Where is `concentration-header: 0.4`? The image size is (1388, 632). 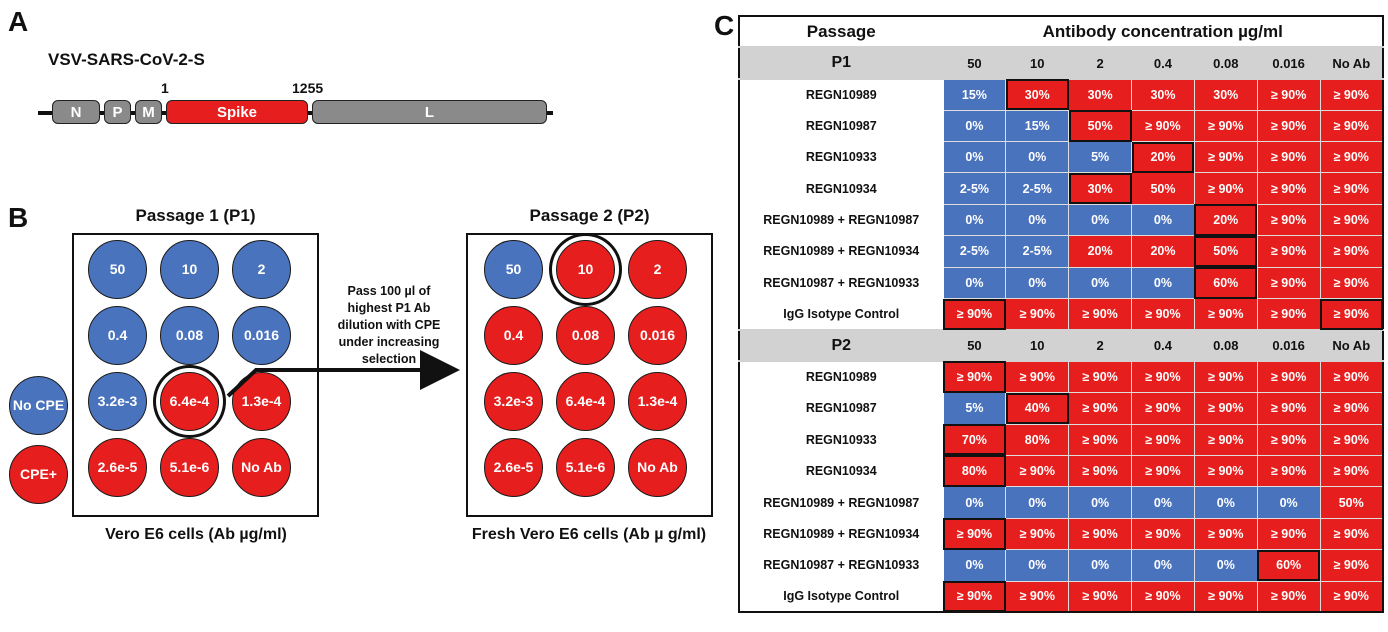
concentration-header: 0.4 is located at coordinates (1163, 63).